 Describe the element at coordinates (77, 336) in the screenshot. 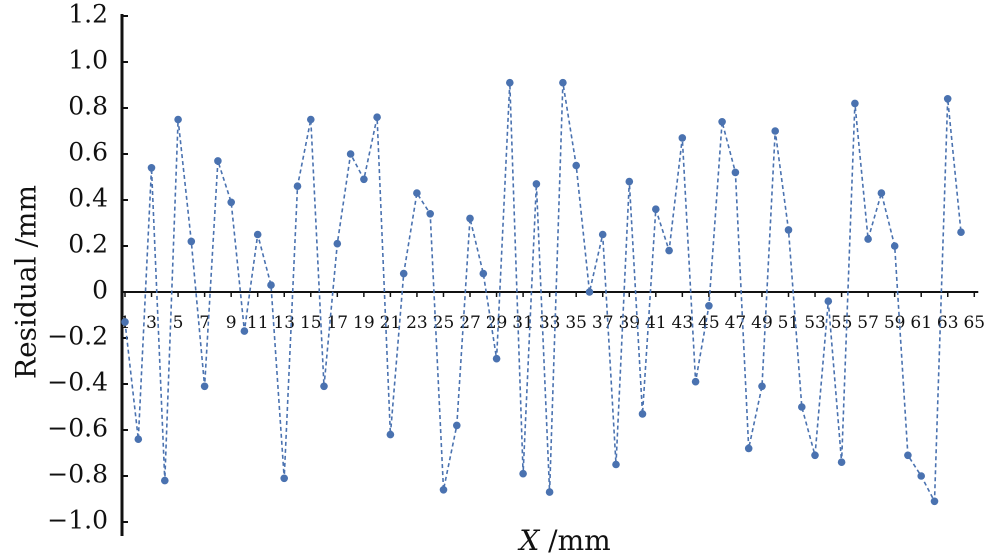

I see `y-tick-label: −0.2` at that location.